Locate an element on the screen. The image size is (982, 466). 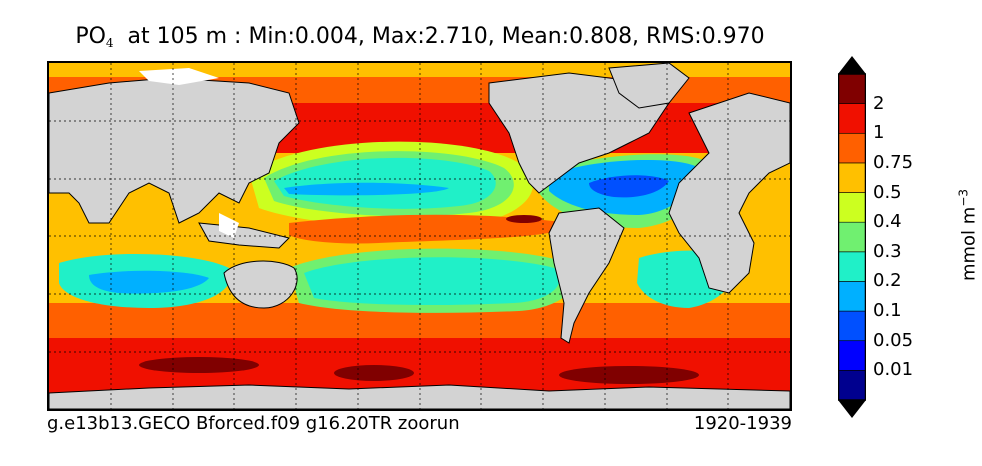
colorbar-tick-label: 0.5 is located at coordinates (887, 192).